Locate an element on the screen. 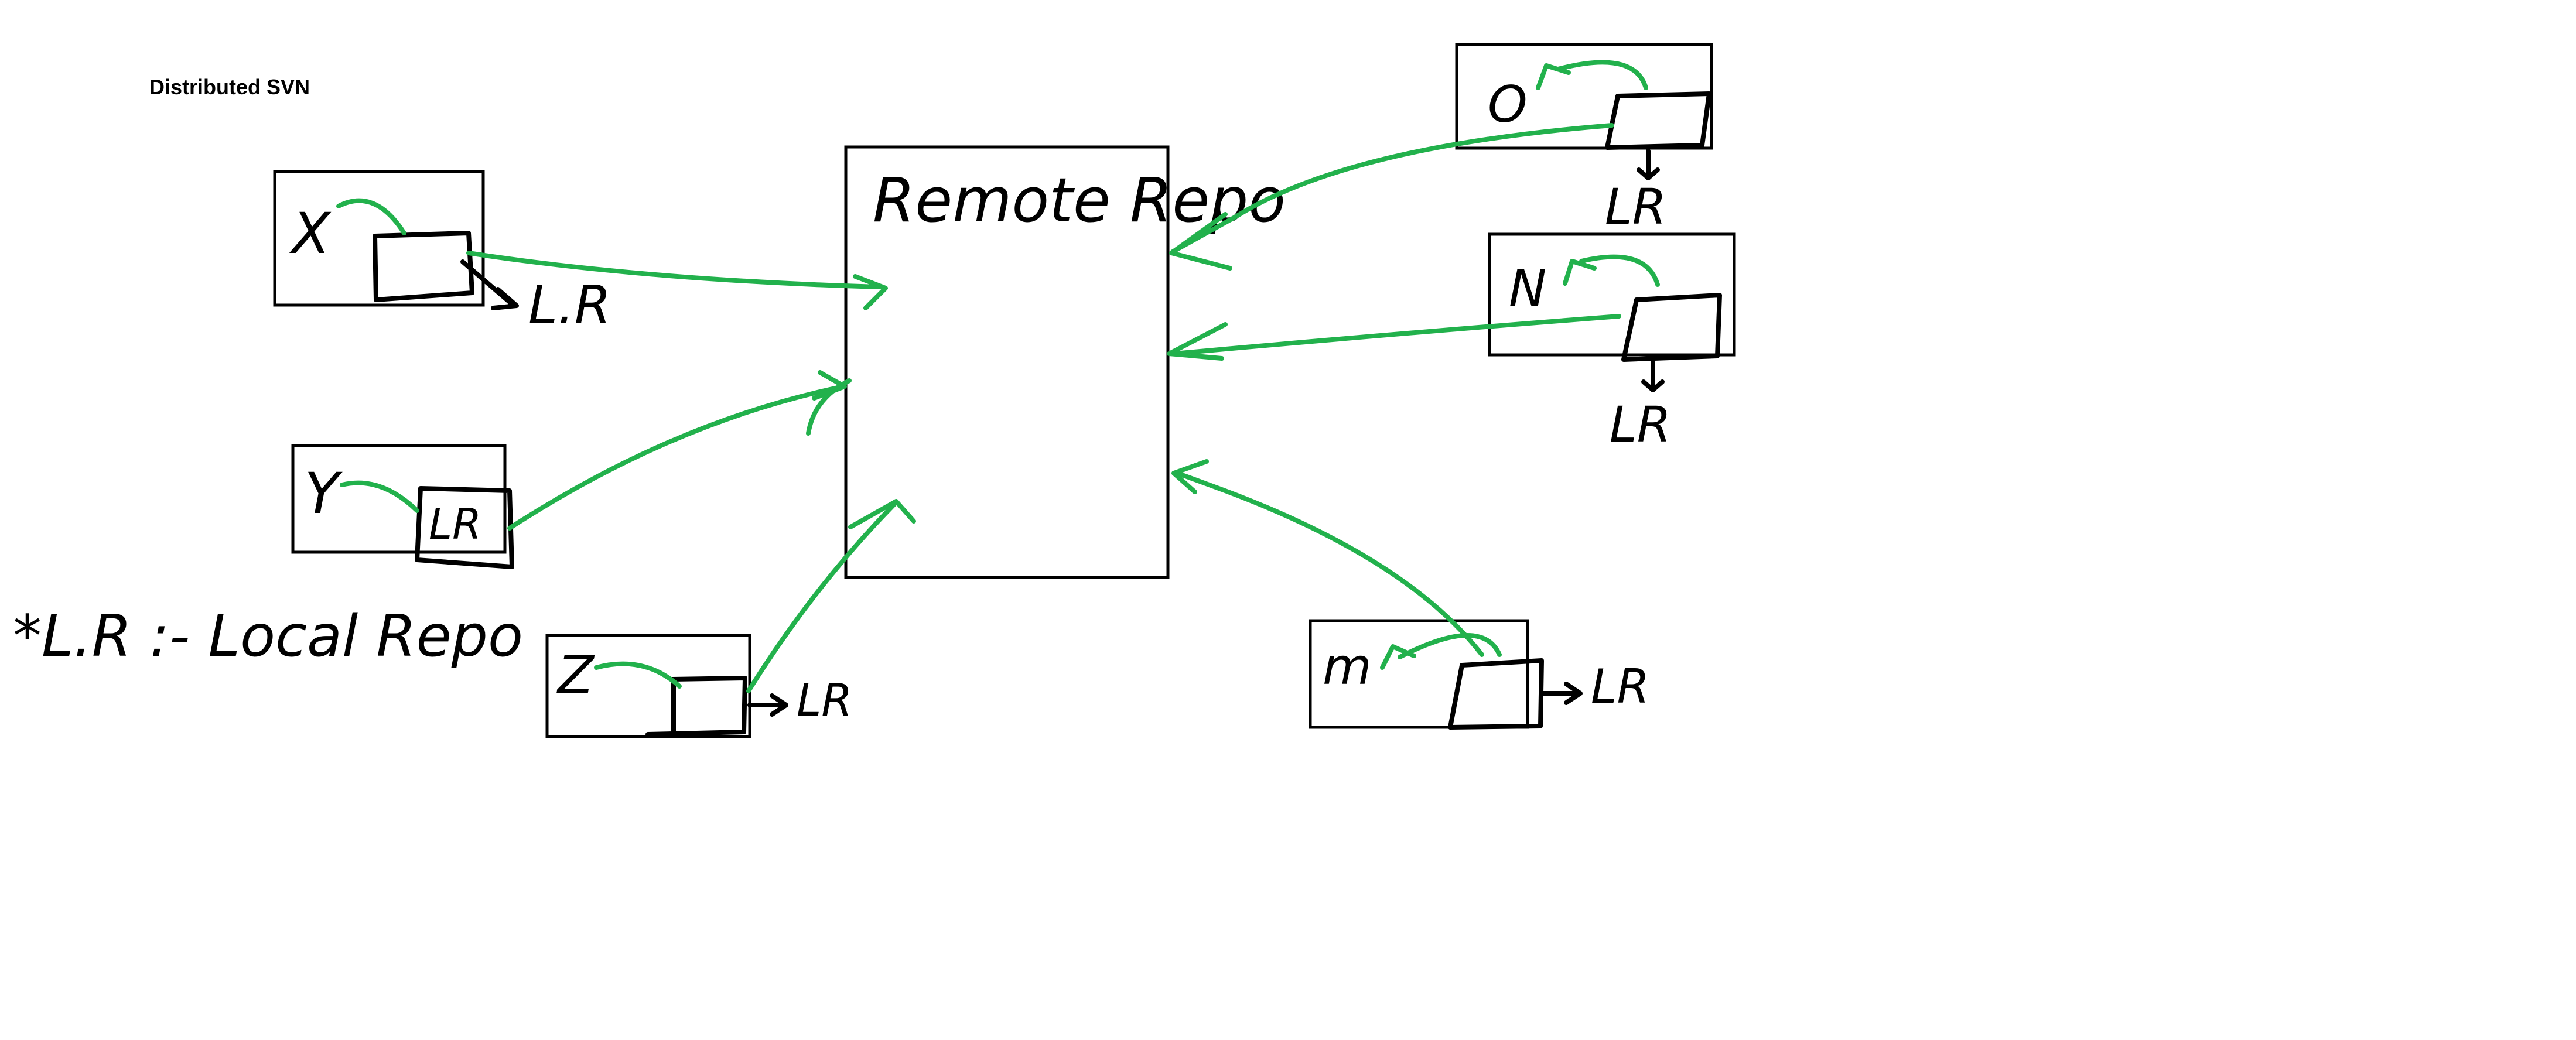  push-arrow-x is located at coordinates (677, 280).